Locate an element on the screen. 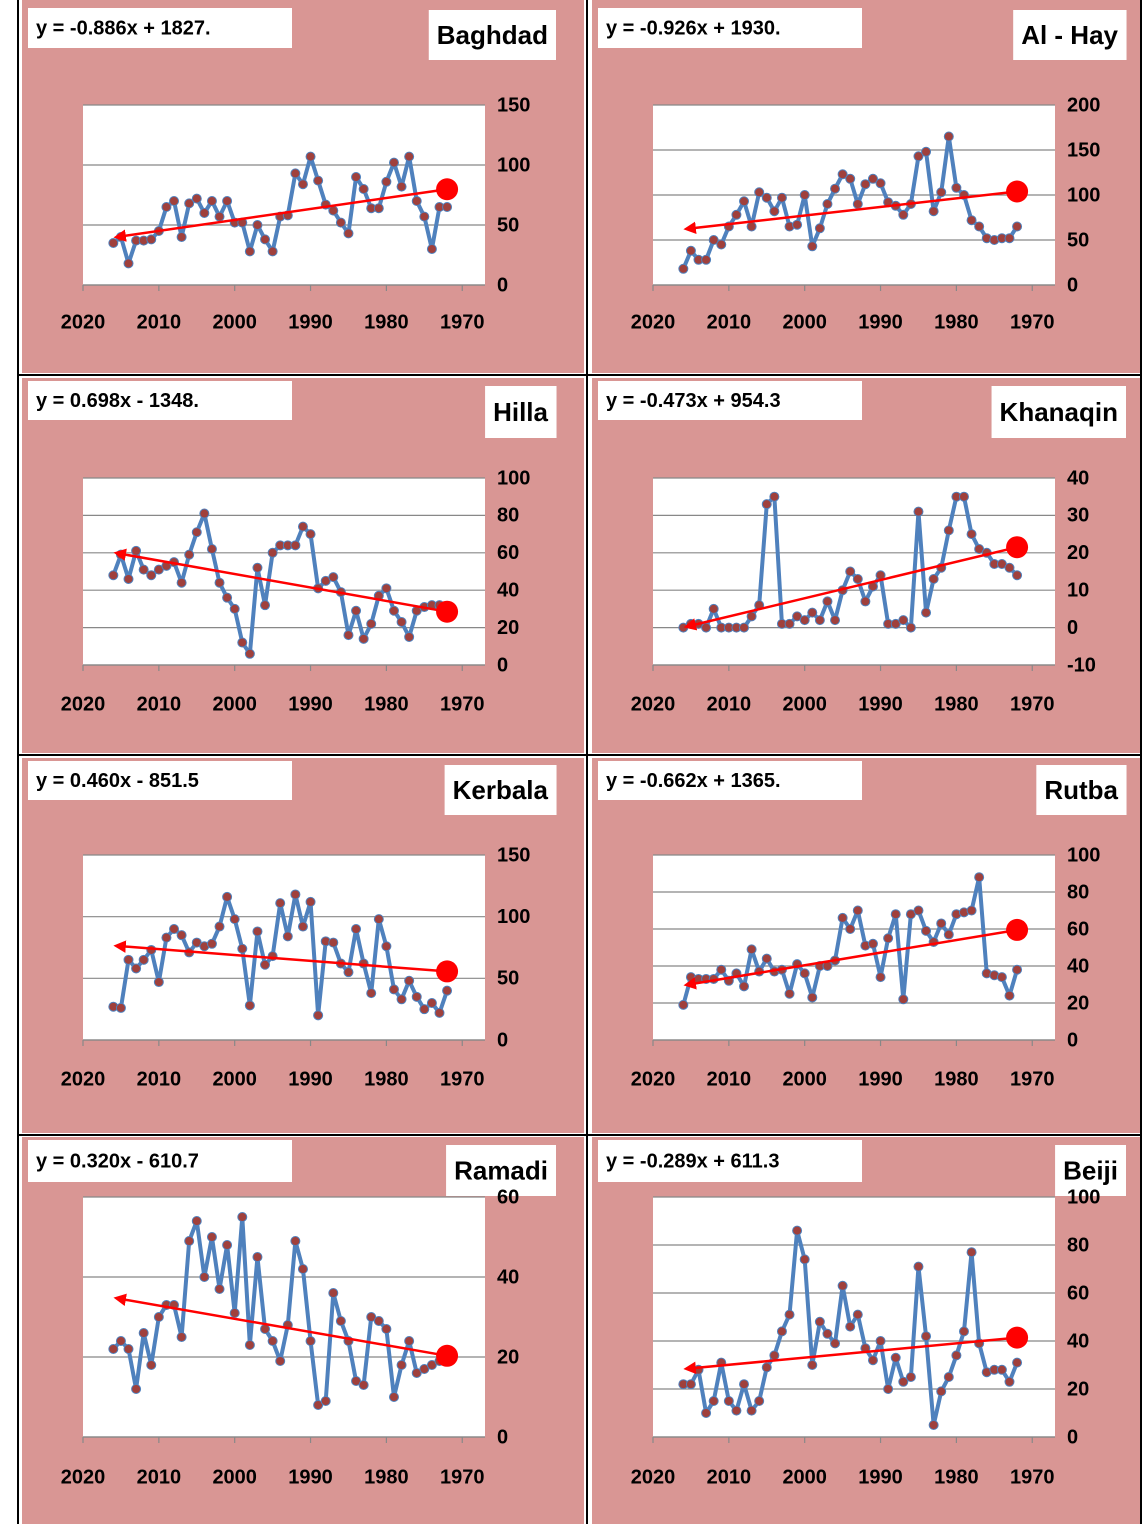 The image size is (1143, 1524). y-tick-label: 50 is located at coordinates (1078, 240).